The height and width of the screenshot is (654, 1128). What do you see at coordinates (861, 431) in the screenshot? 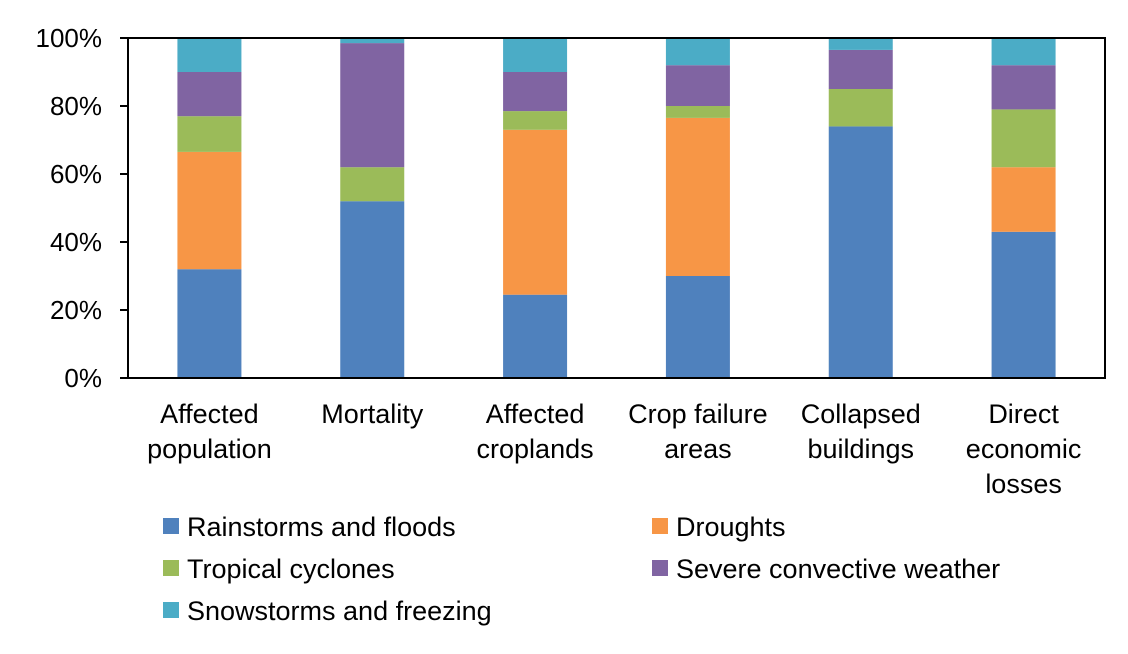
I see `x-category-label: Collapsed buildings` at bounding box center [861, 431].